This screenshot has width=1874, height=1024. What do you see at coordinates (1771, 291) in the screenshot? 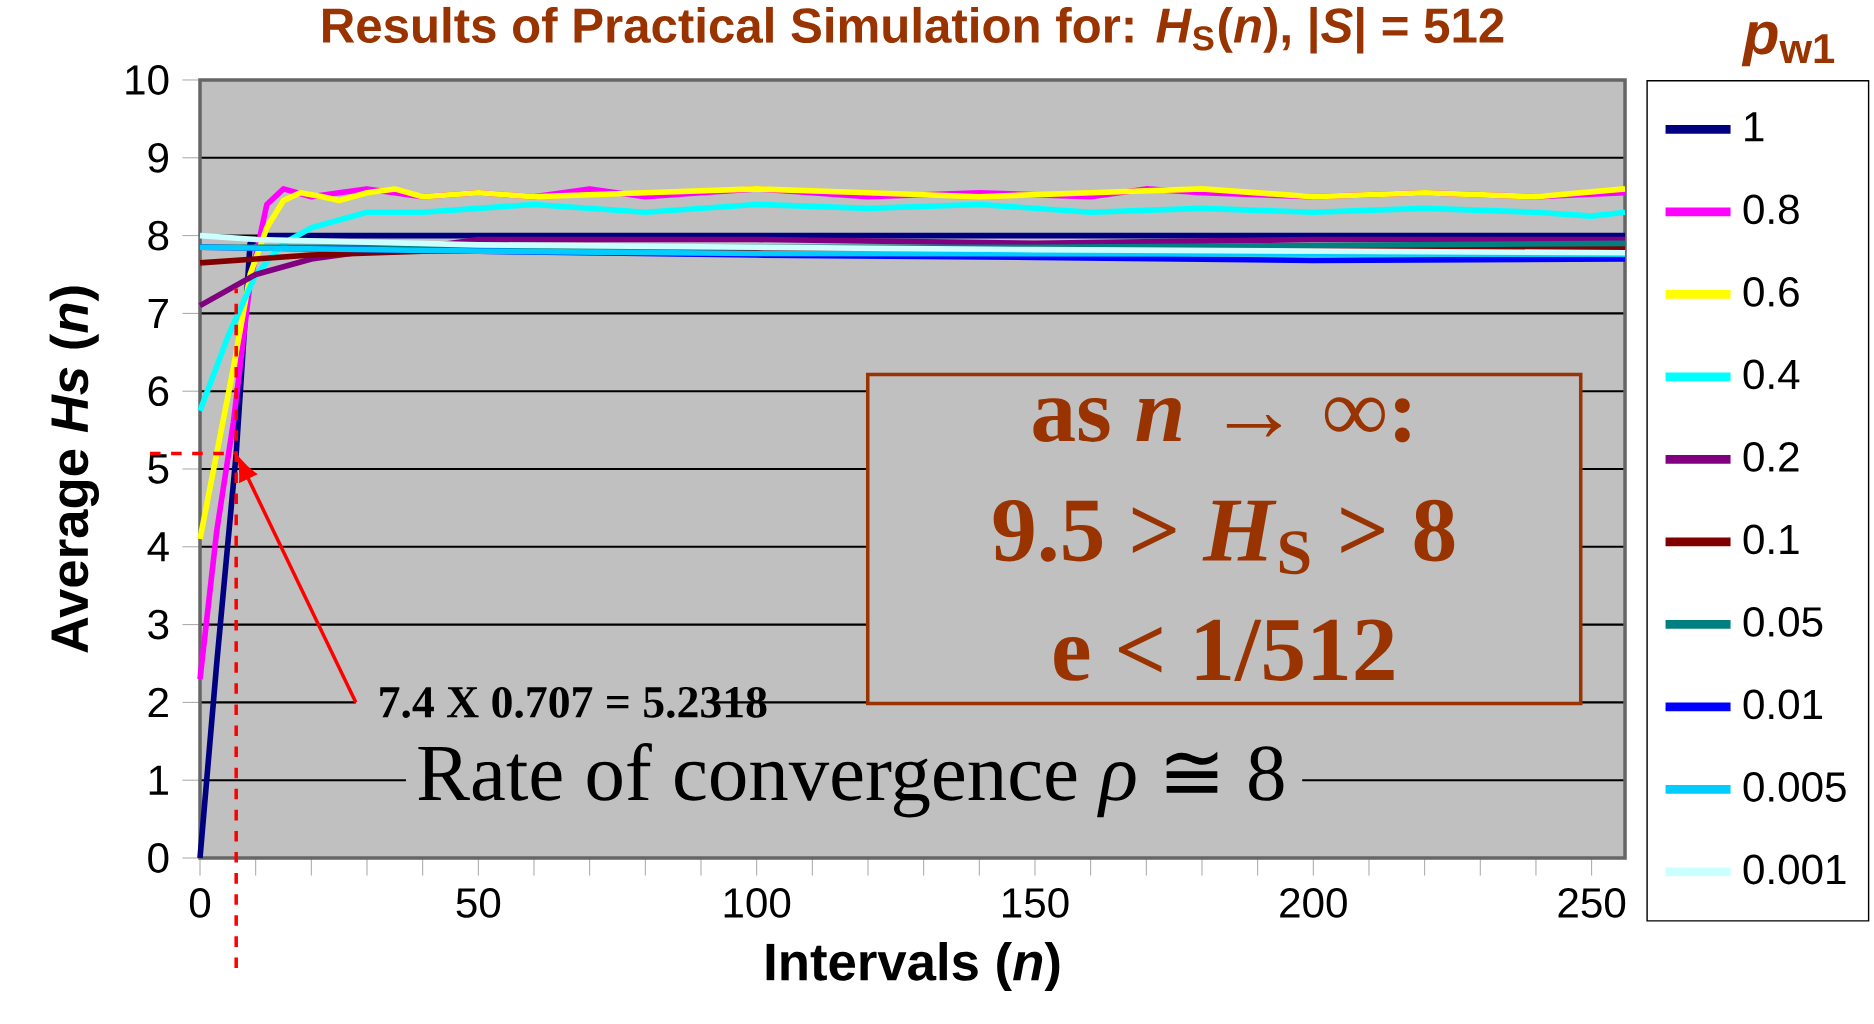
I see `legend-label: 0.6` at bounding box center [1771, 291].